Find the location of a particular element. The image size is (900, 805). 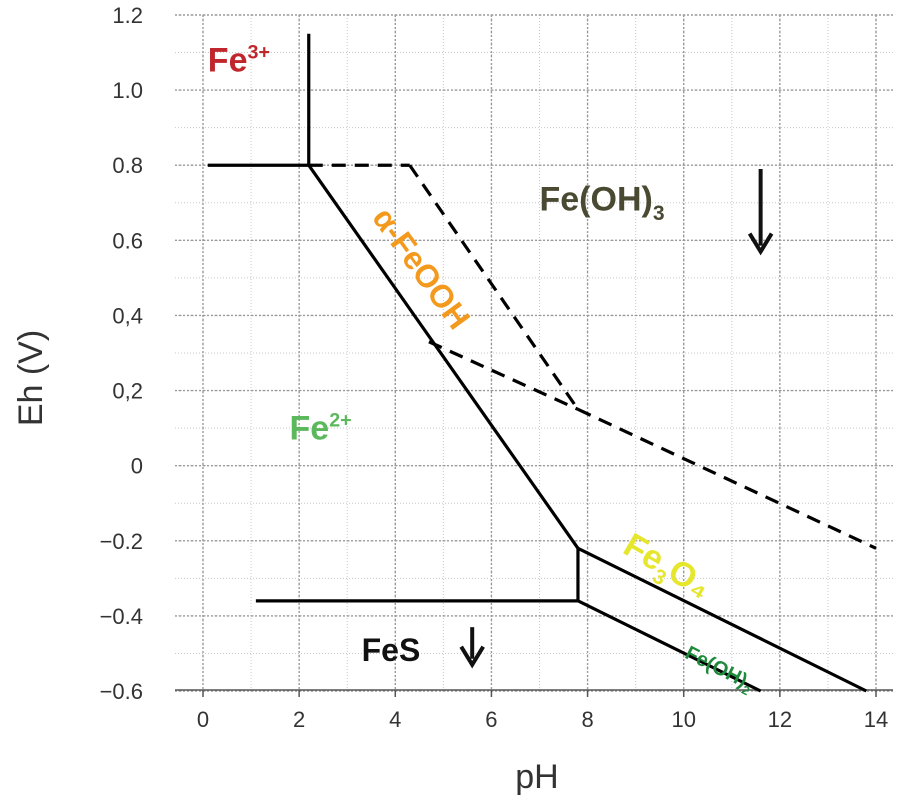

x-axis-title: pH is located at coordinates (536, 777).